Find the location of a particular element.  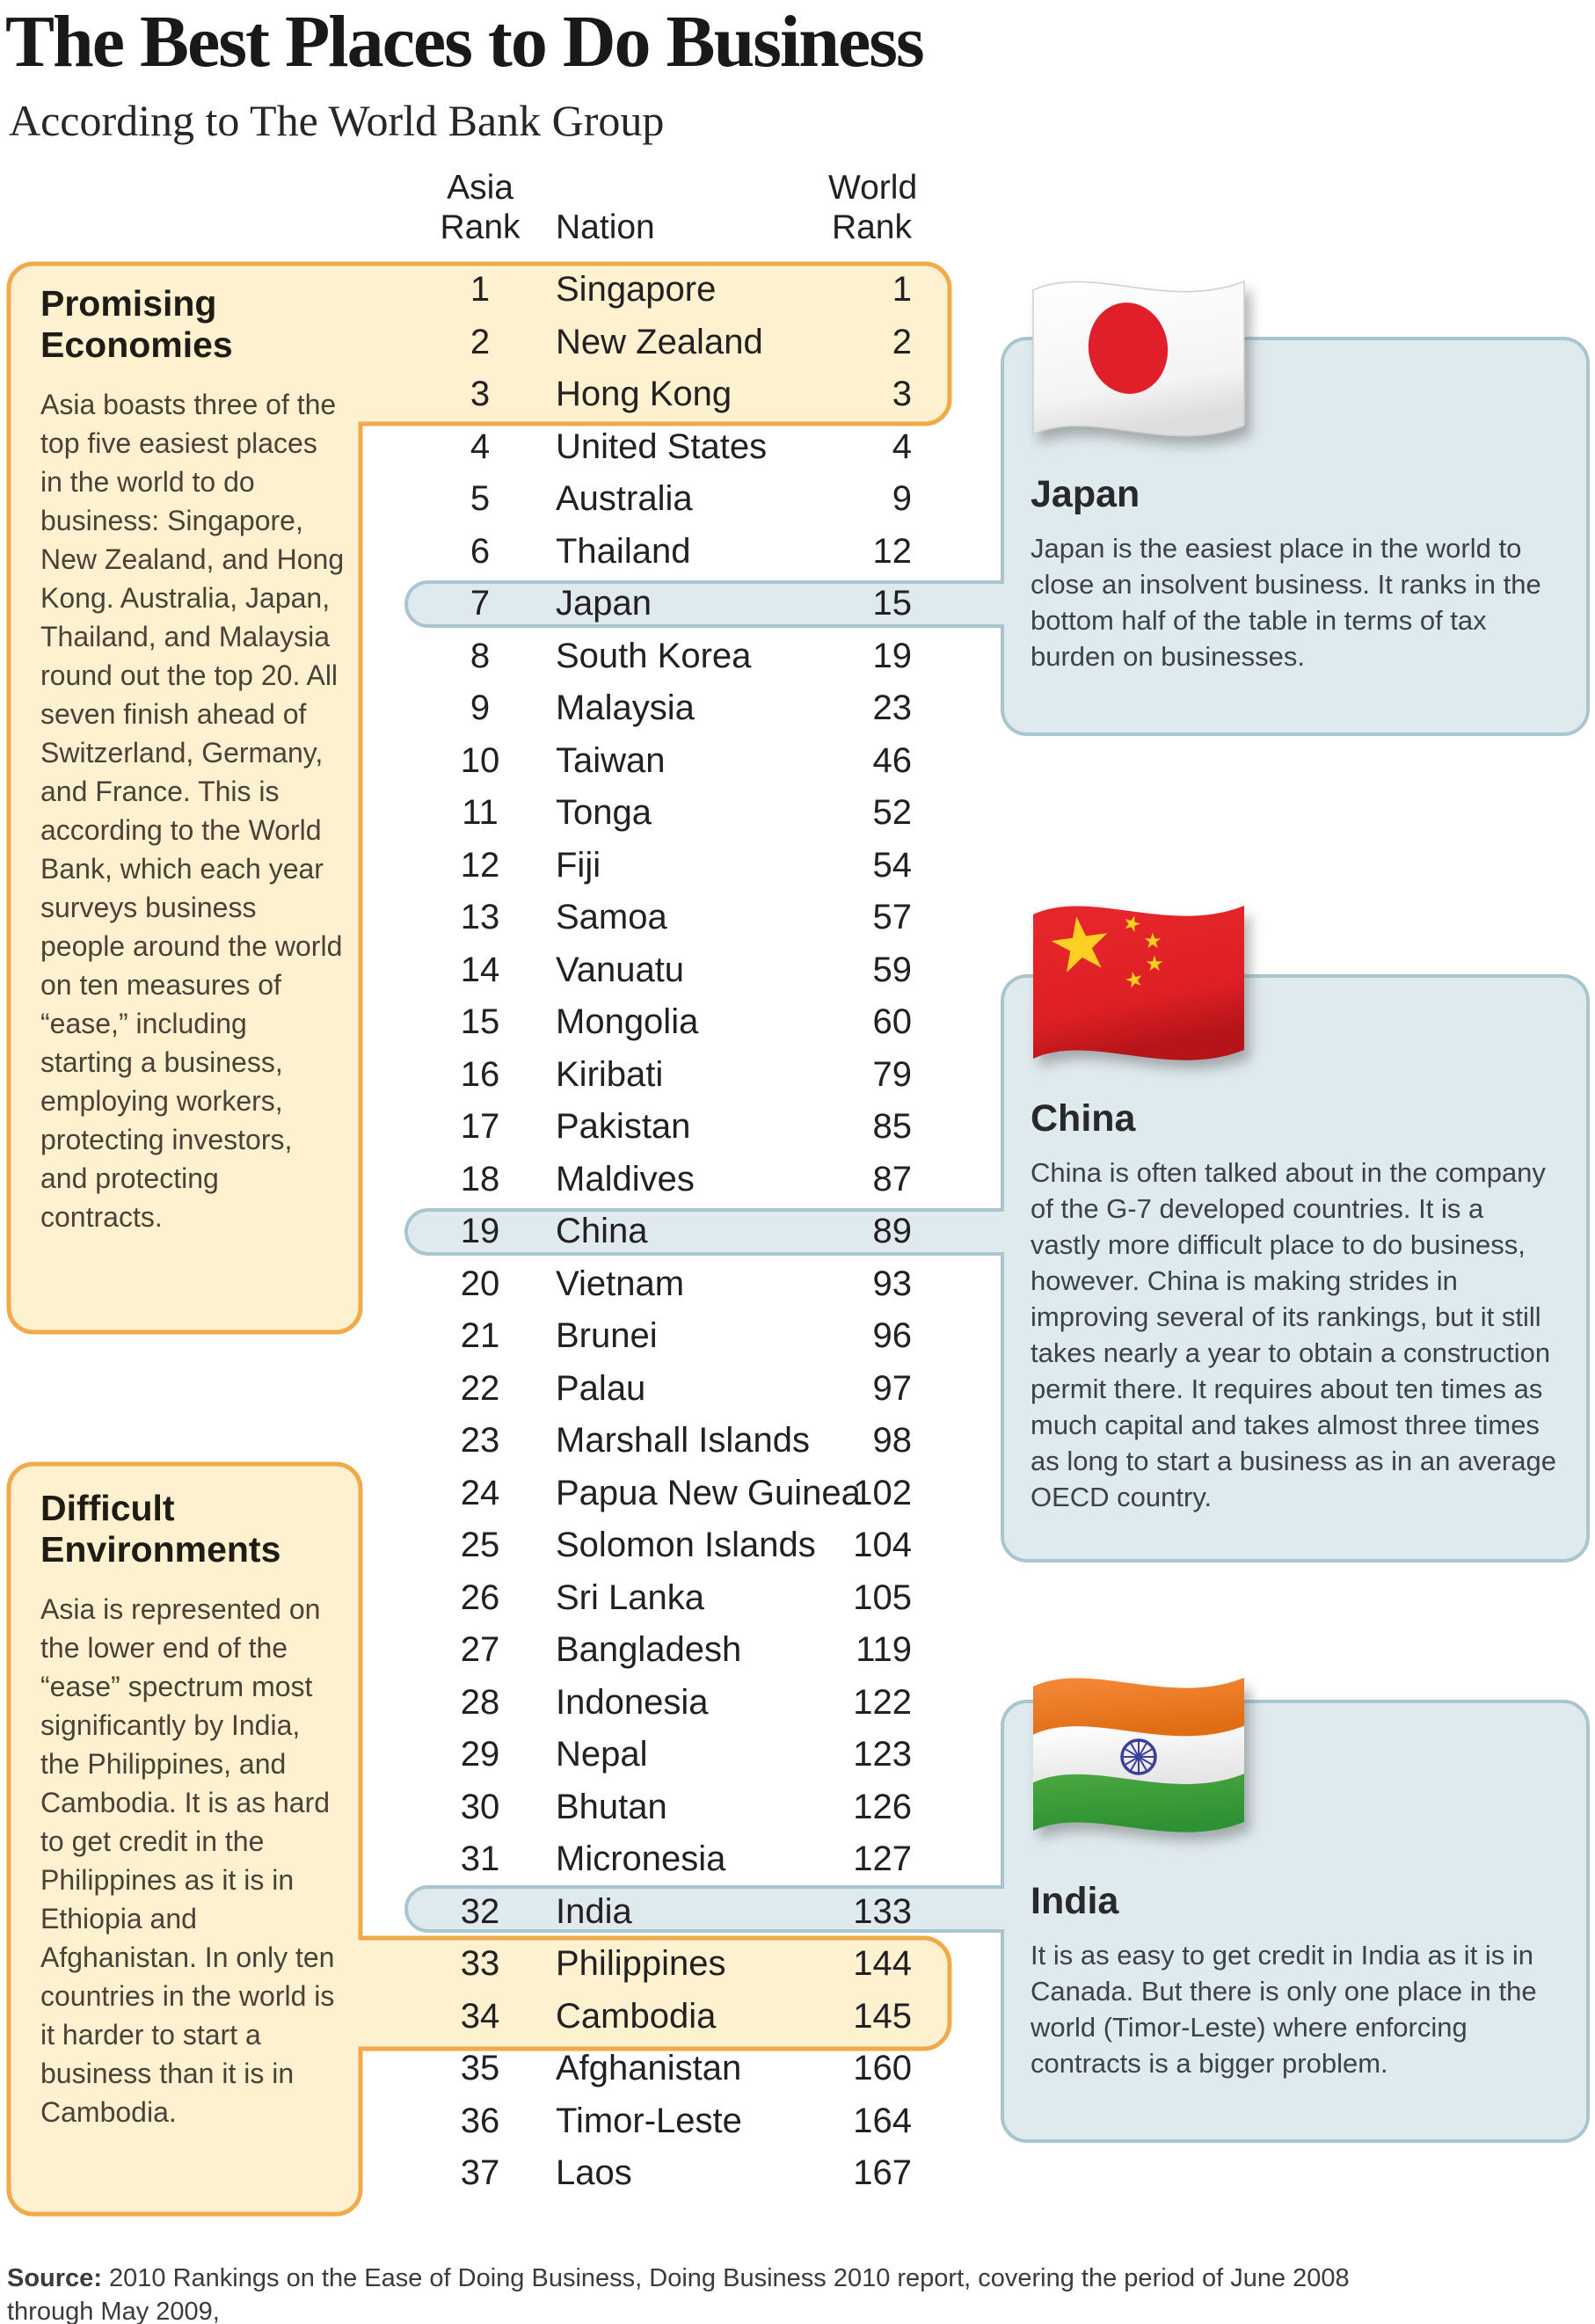

world-rank-cell: 85 is located at coordinates (892, 1127).